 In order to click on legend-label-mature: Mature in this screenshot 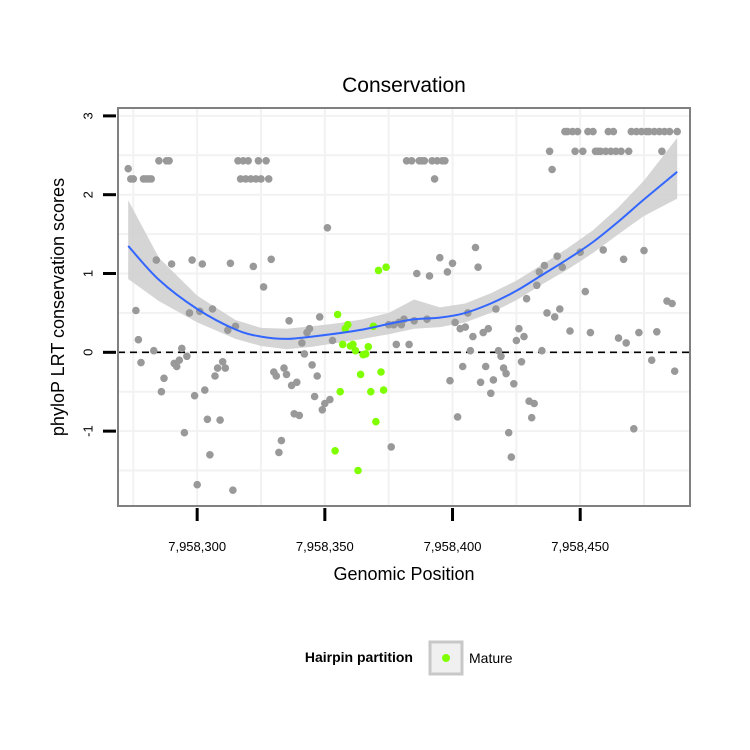, I will do `click(491, 658)`.